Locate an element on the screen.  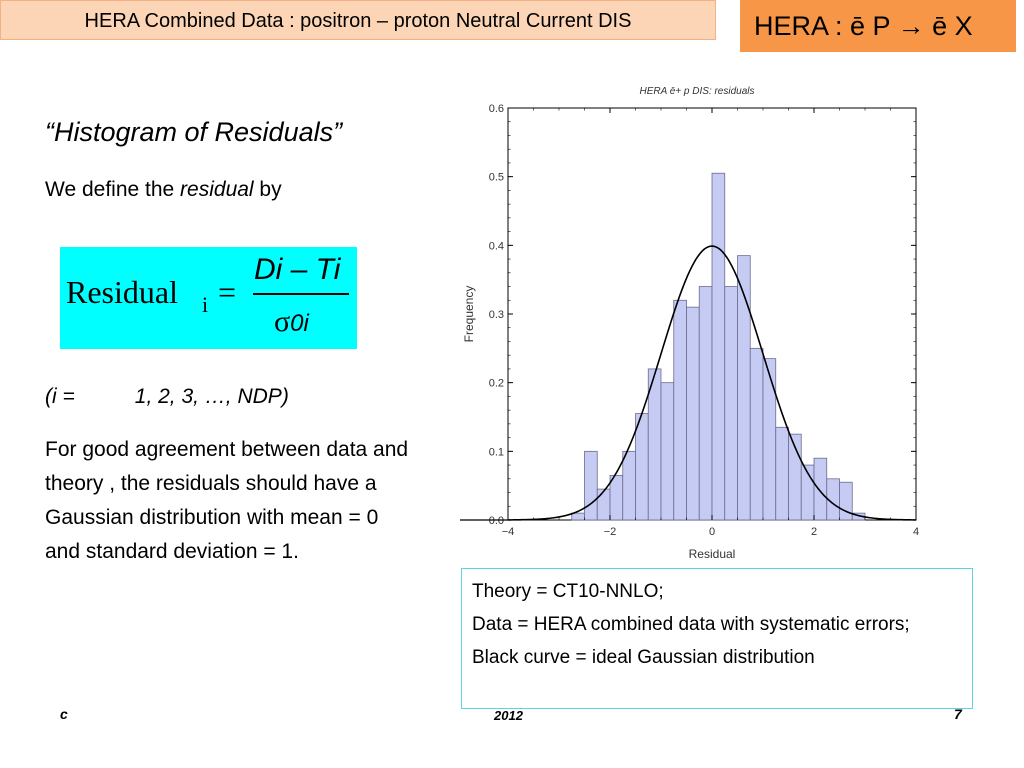
section-heading: “Histogram of Residuals” is located at coordinates (194, 132).